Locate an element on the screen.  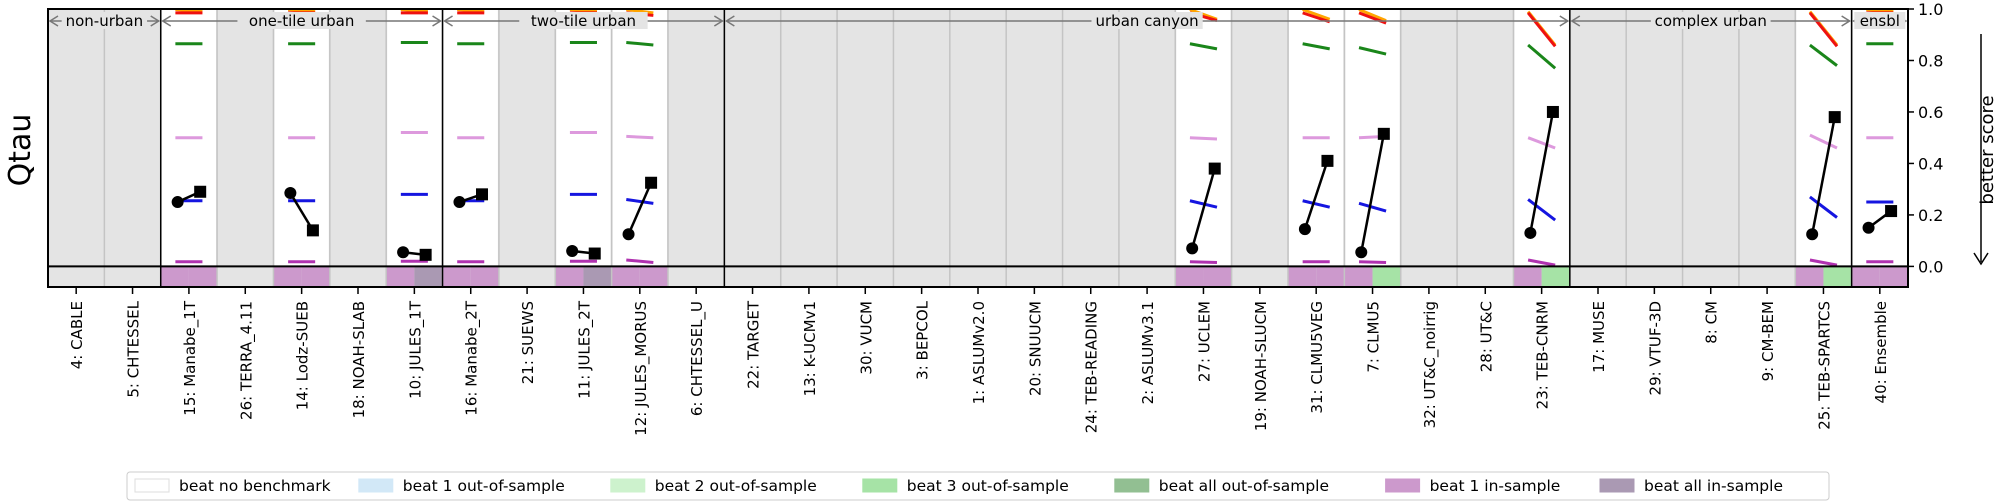
x-tick-label: 5: CHTESSEL is located at coordinates (134, 348).